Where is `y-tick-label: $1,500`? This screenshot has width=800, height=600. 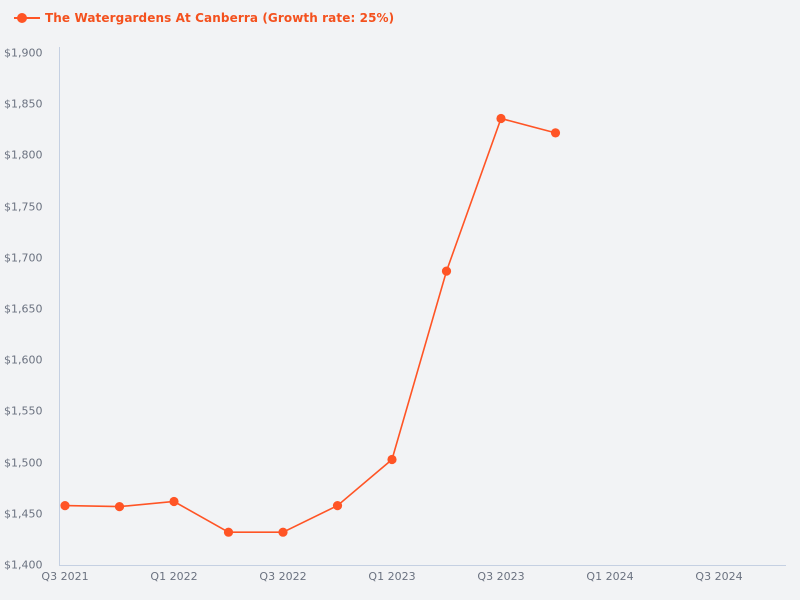 y-tick-label: $1,500 is located at coordinates (23, 463).